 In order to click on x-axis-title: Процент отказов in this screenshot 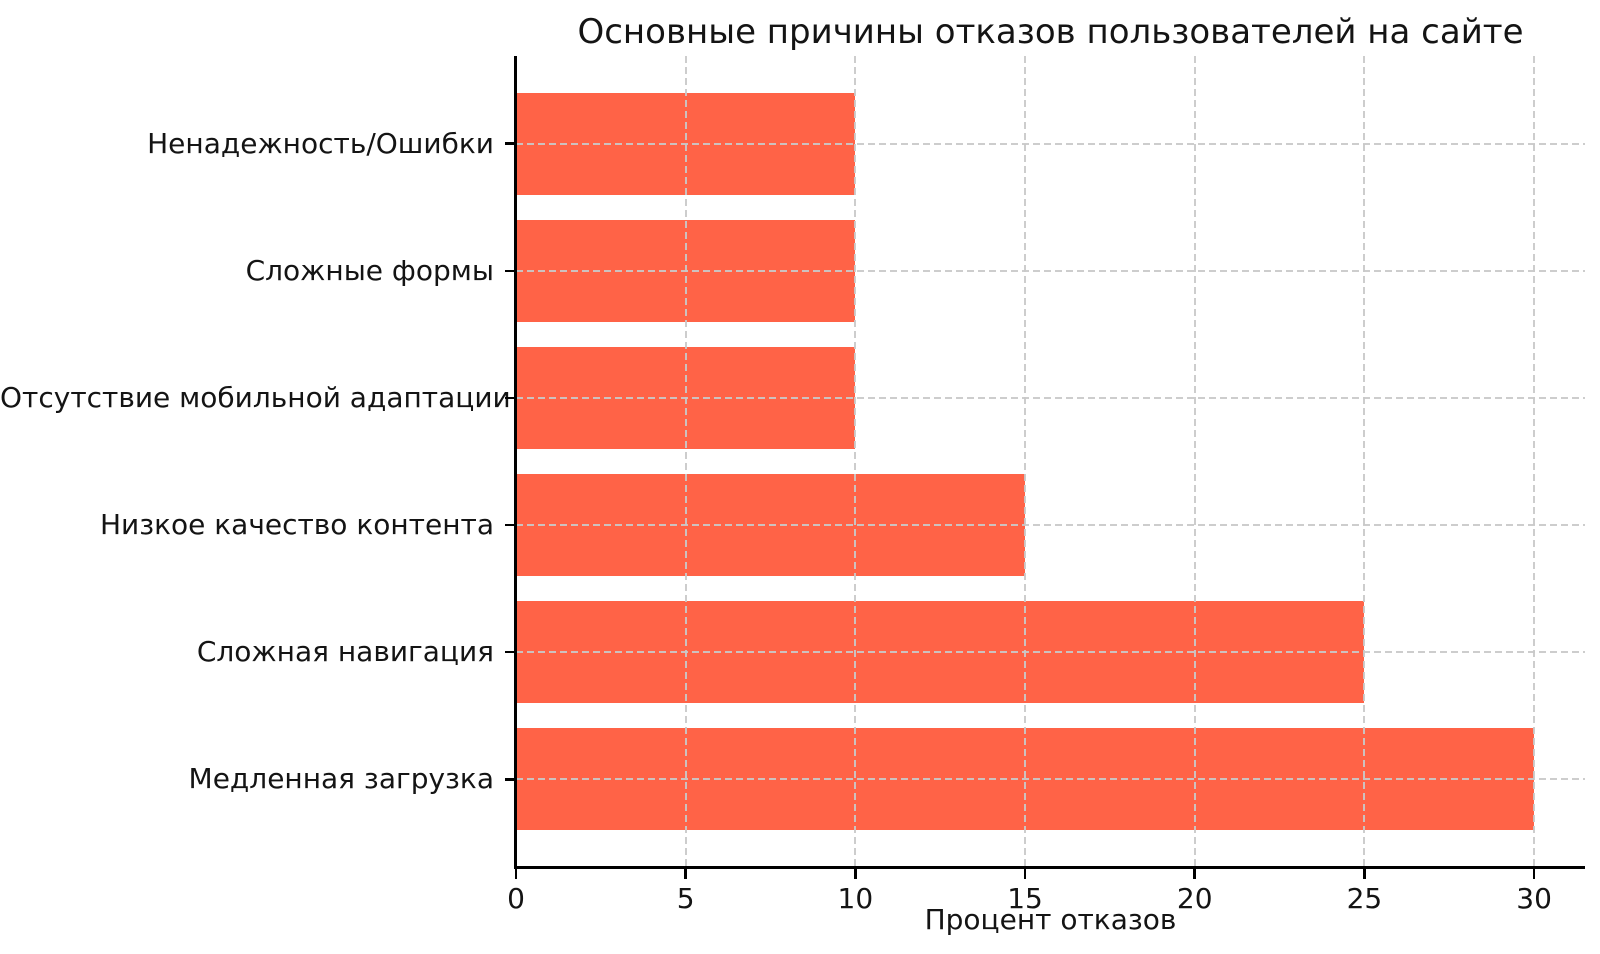, I will do `click(1050, 919)`.